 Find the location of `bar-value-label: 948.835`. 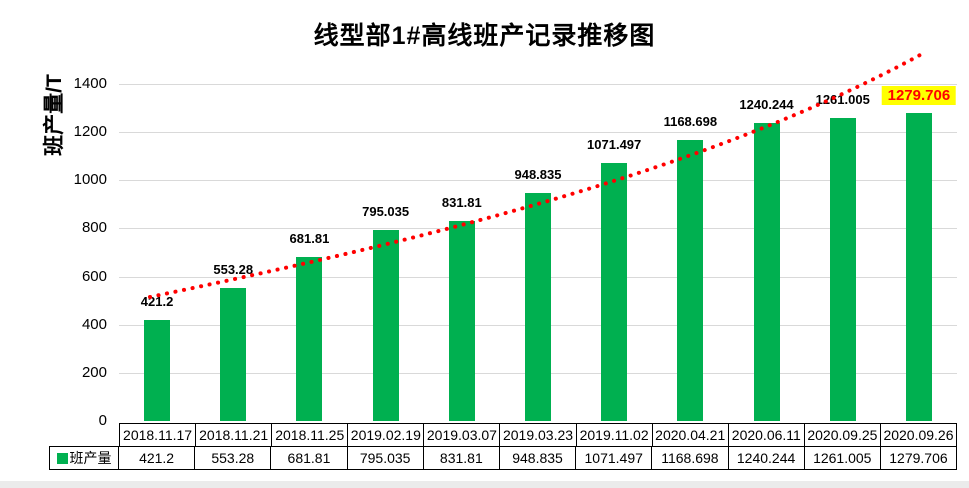

bar-value-label: 948.835 is located at coordinates (538, 174).